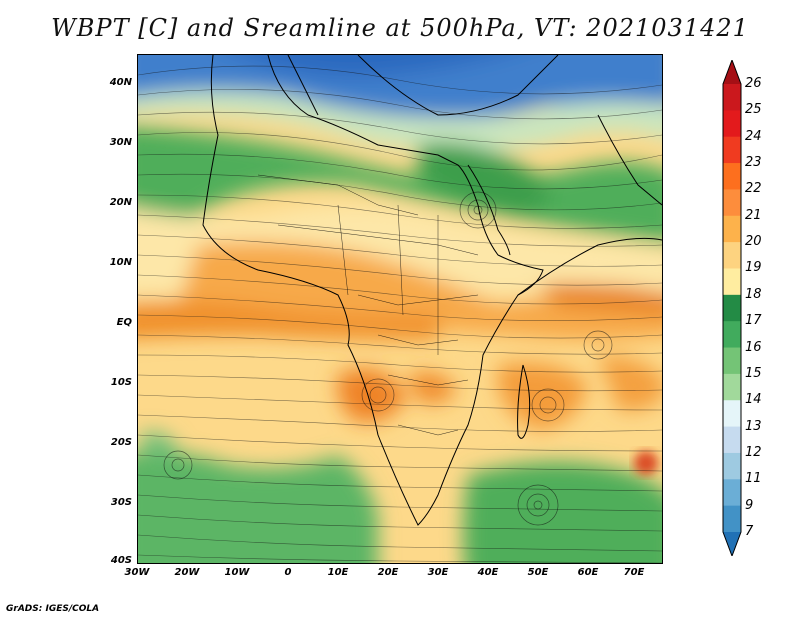 Image resolution: width=800 pixels, height=618 pixels. I want to click on colorbar-label: 16, so click(753, 347).